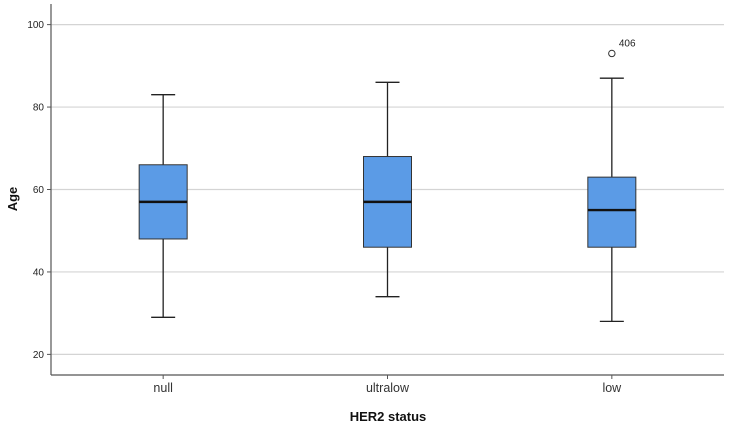  Describe the element at coordinates (163, 206) in the screenshot. I see `box-null` at that location.